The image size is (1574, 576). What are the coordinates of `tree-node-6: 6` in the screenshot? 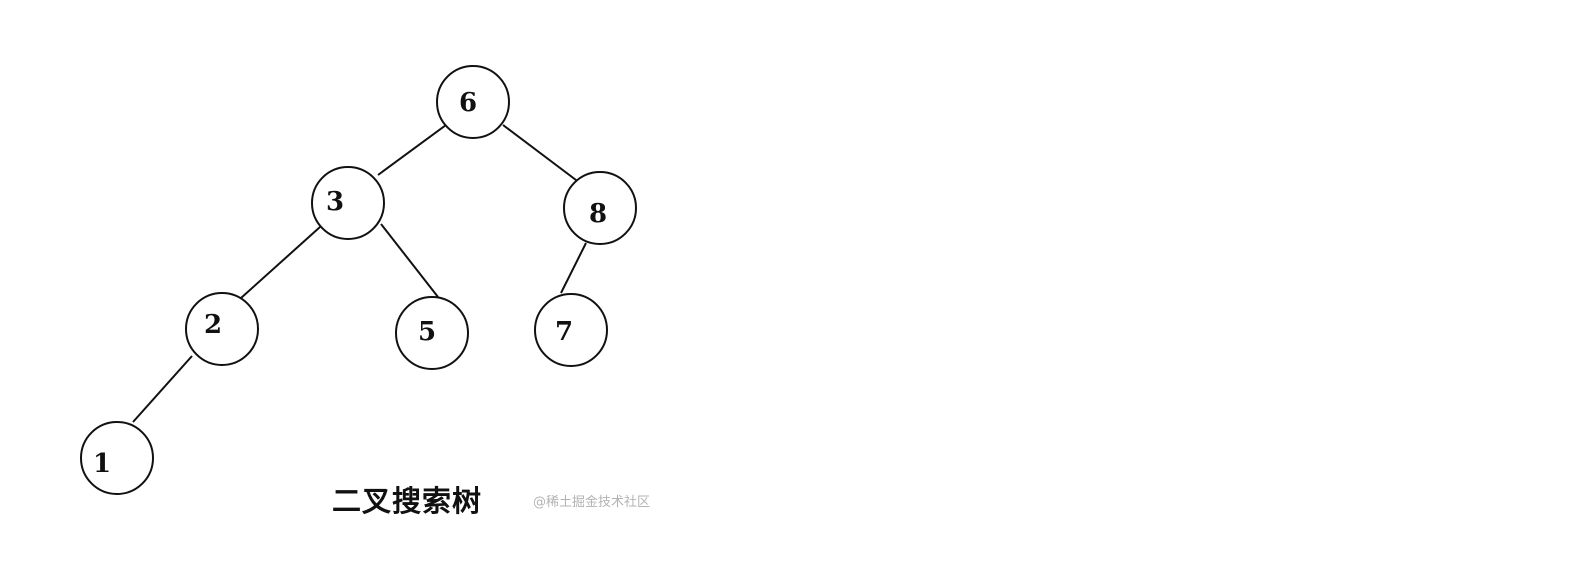 It's located at (473, 102).